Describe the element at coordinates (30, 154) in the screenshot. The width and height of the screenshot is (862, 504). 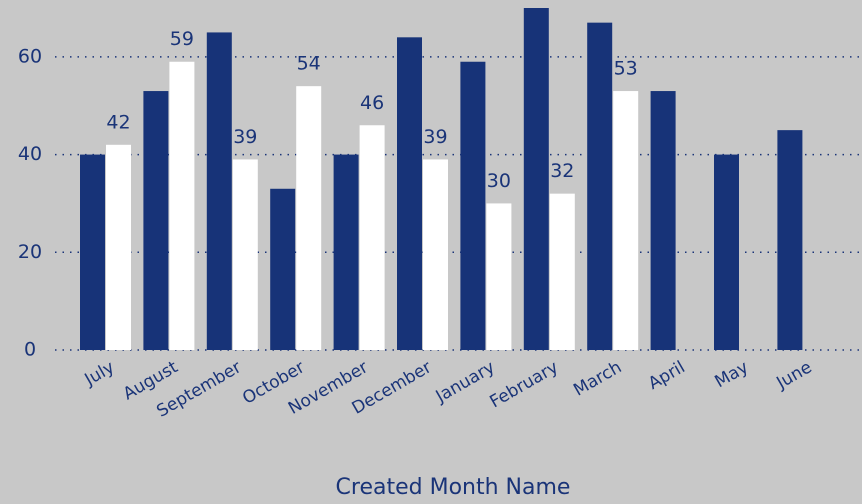
I see `y-tick-label: 40` at that location.